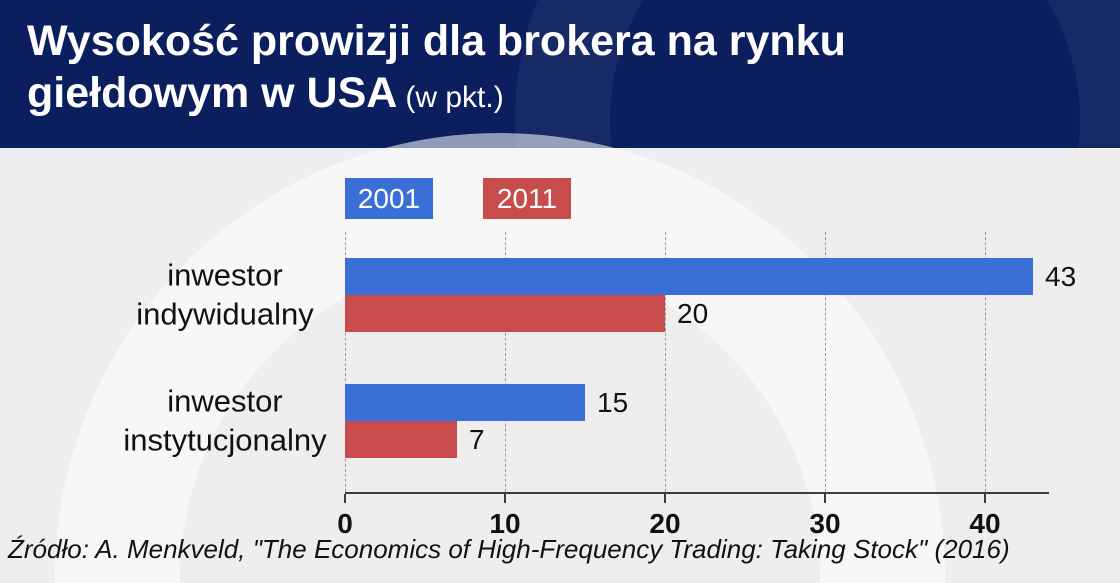 The image size is (1120, 583). Describe the element at coordinates (436, 41) in the screenshot. I see `title-line1: Wysokość prowizji dla brokera na rynku` at that location.